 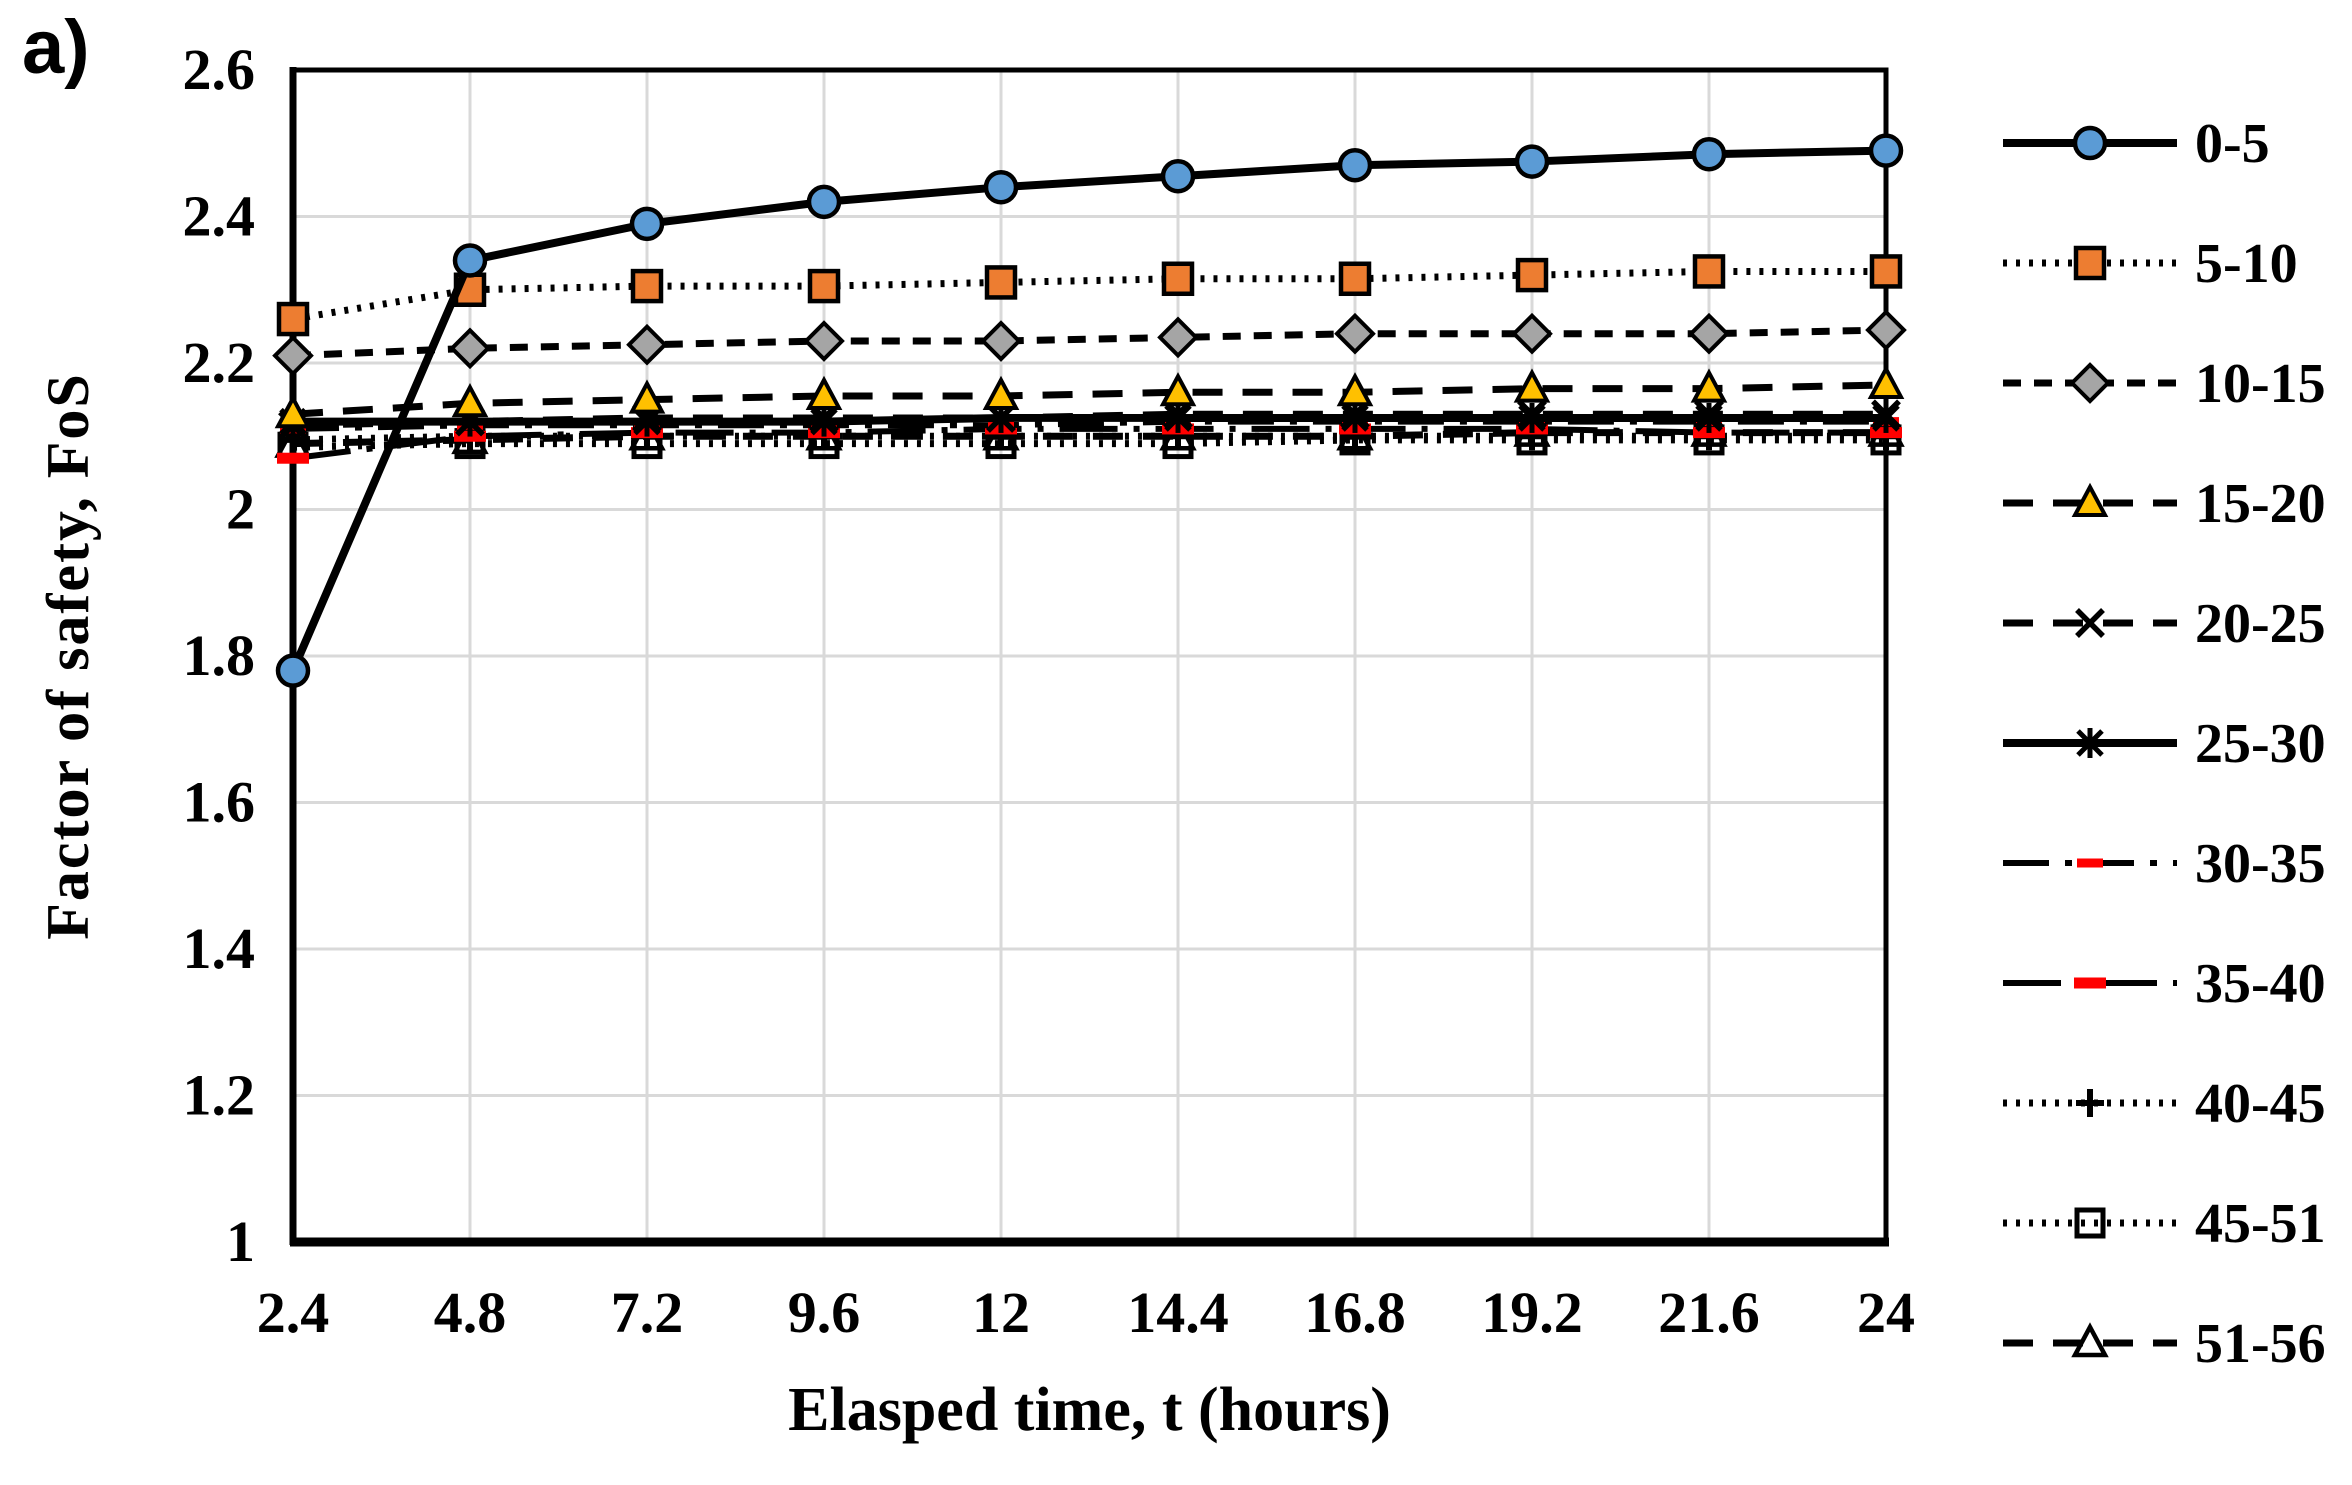 I want to click on legend-label: 15-20, so click(x=2260, y=504).